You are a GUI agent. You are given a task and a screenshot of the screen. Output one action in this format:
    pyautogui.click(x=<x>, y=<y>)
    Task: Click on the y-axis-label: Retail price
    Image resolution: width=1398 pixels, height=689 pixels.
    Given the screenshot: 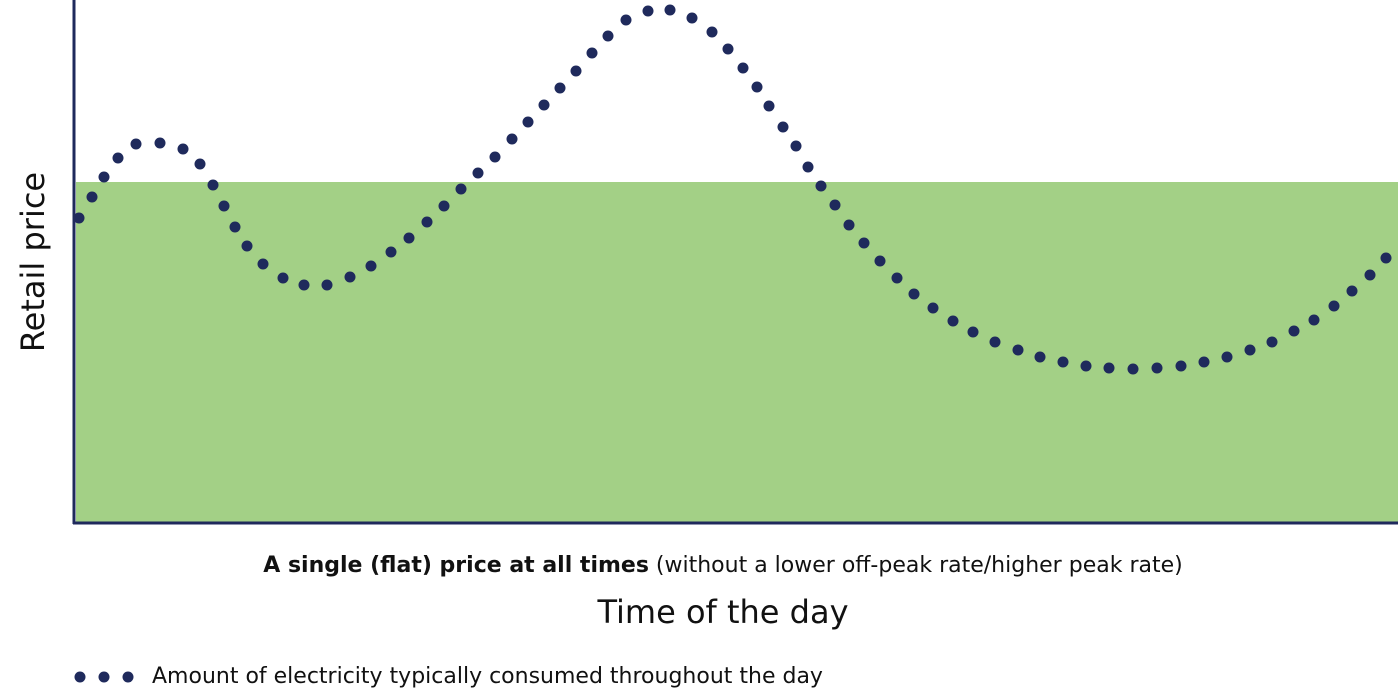 What is the action you would take?
    pyautogui.click(x=33, y=262)
    